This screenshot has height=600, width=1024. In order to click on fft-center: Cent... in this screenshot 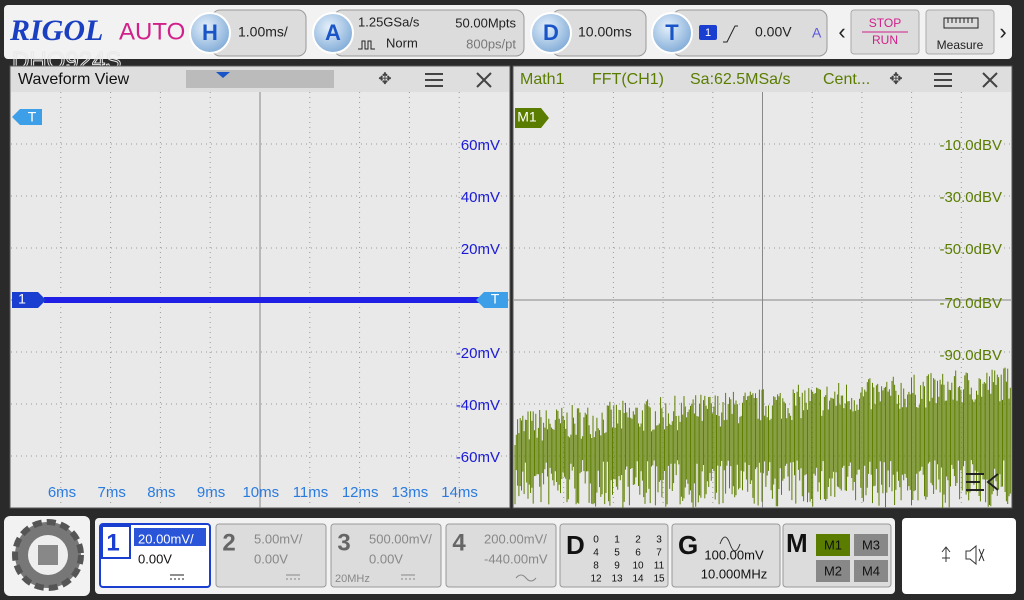, I will do `click(846, 79)`.